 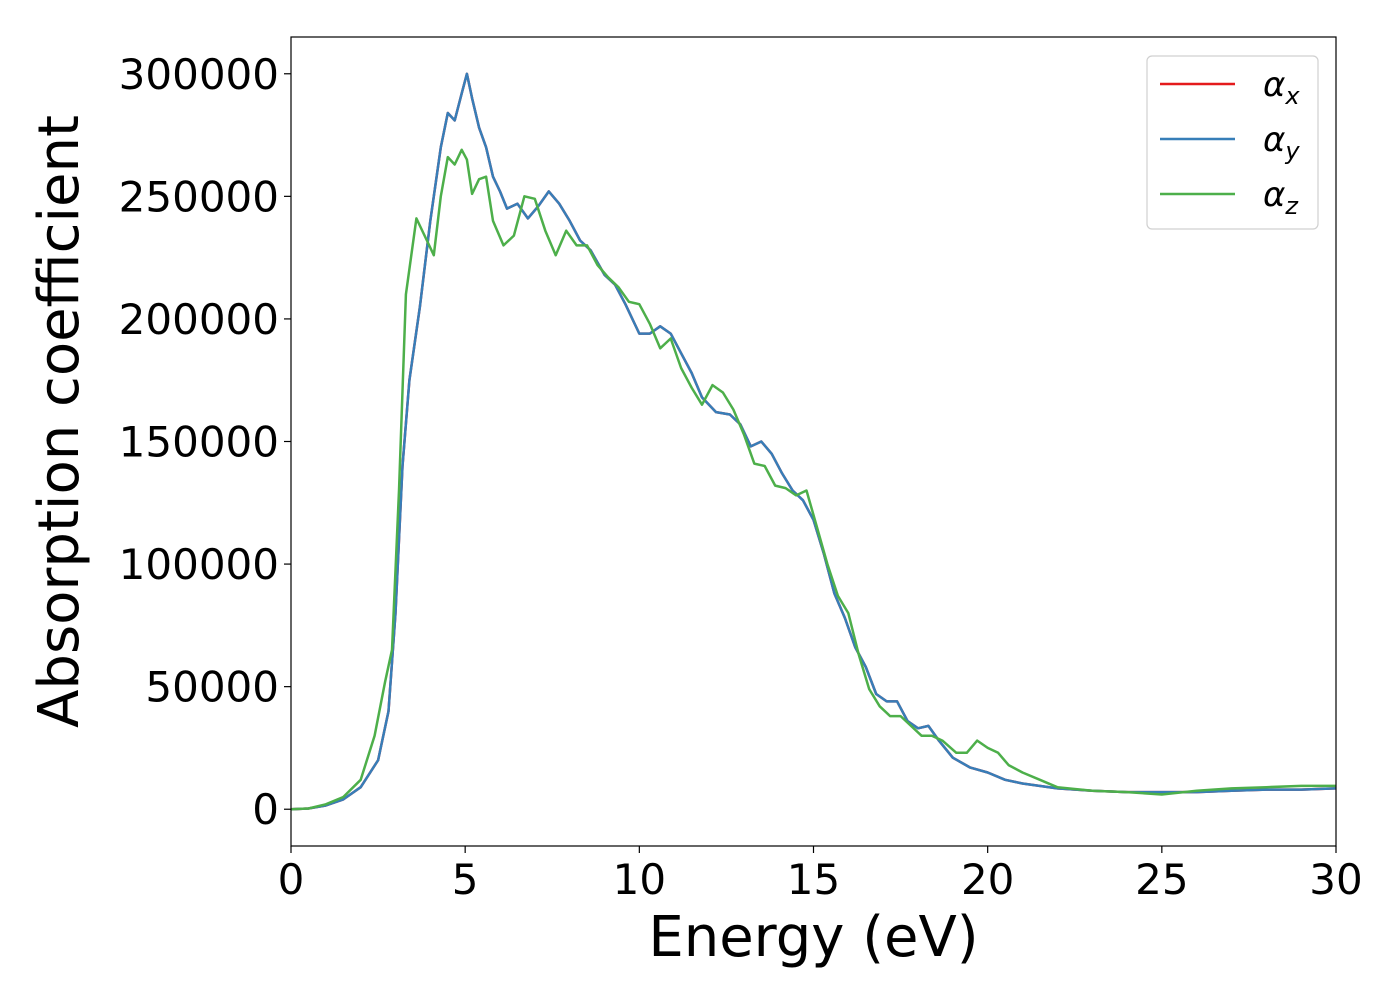 I want to click on legend-label-x: αx, so click(x=1281, y=87).